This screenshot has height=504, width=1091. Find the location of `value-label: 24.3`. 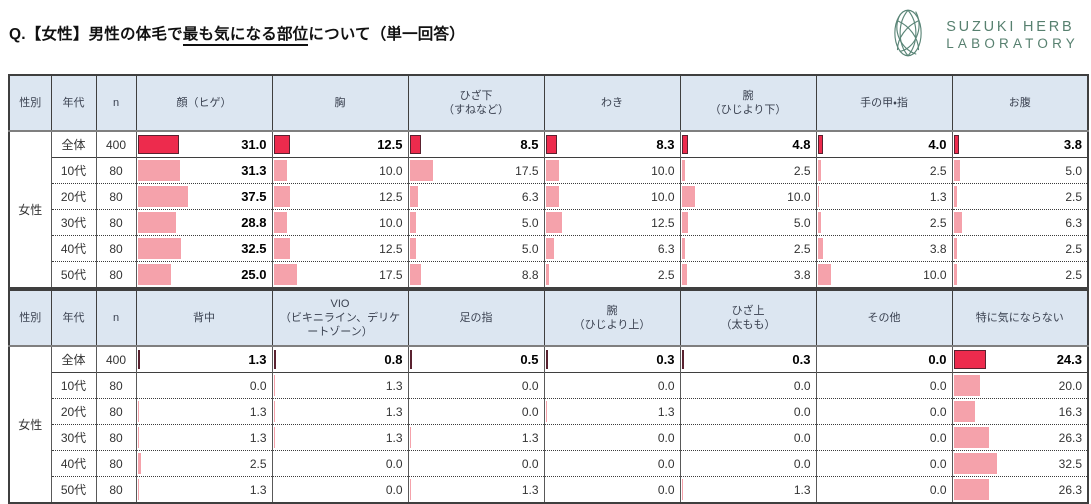

value-label: 24.3 is located at coordinates (1069, 359).